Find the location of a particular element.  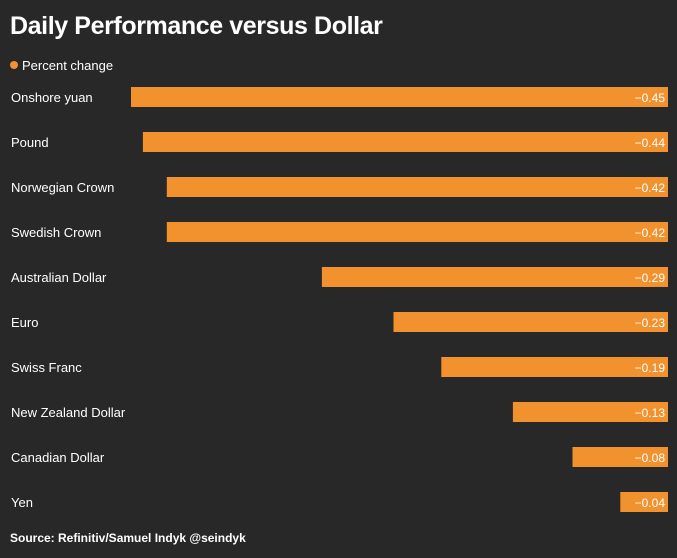

category-label: New Zealand Dollar is located at coordinates (68, 412).